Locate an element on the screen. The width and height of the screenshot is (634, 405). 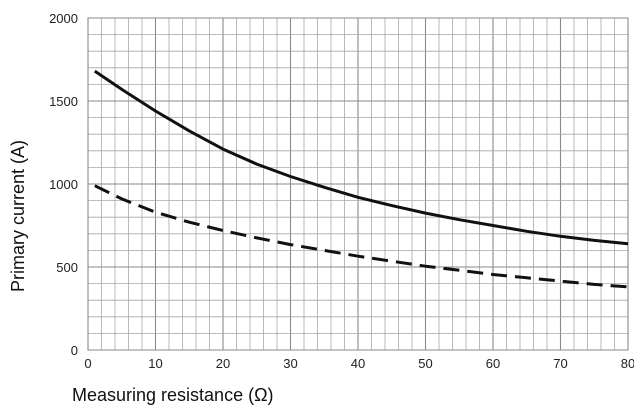
y-tick-label: 1500 is located at coordinates (63, 101).